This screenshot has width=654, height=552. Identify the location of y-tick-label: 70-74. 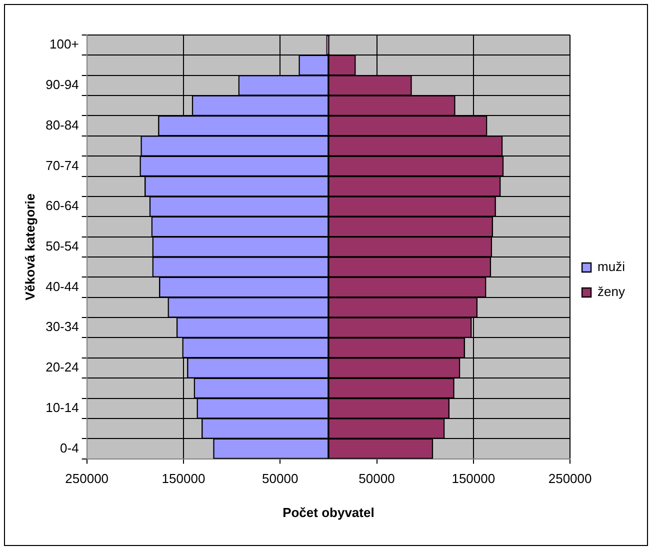
(62, 165).